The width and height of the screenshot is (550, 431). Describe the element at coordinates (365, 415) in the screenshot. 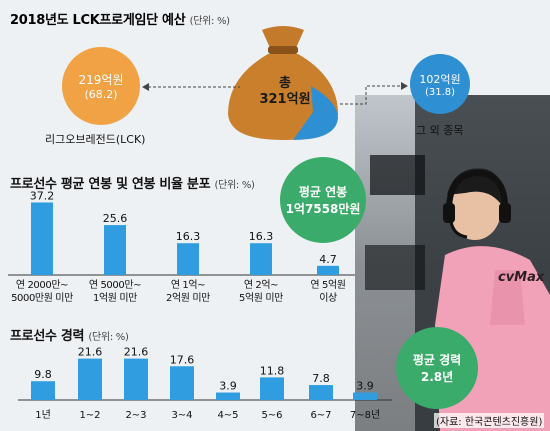

I see `career-category-label: 7~8년` at that location.